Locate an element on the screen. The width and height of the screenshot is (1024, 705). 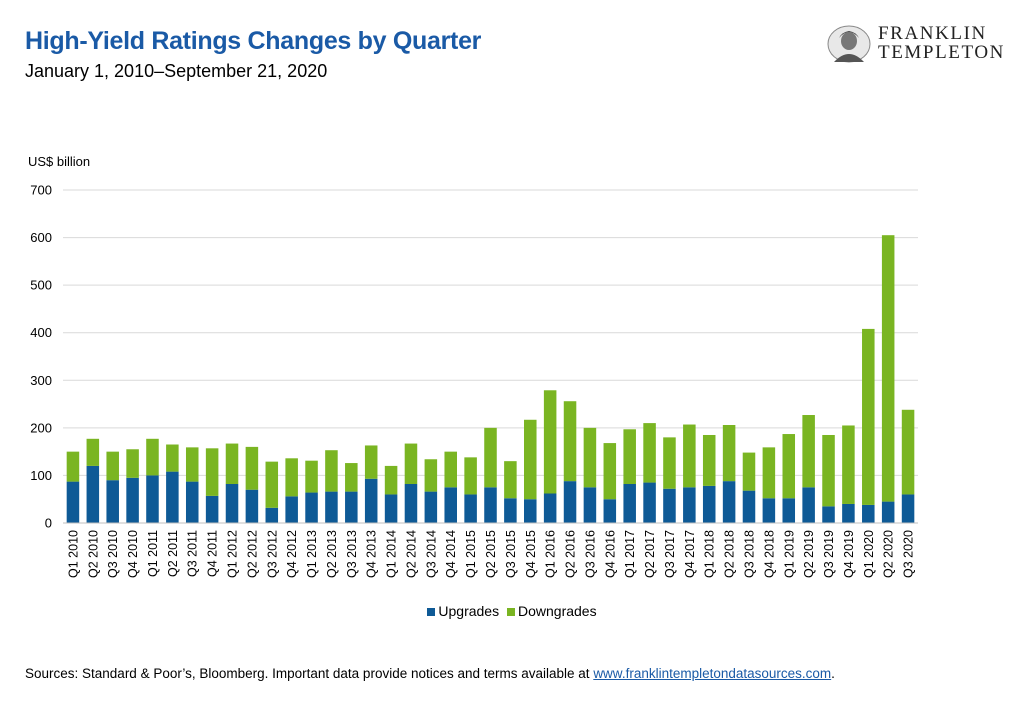
legend-swatch-downgrades is located at coordinates (510, 612).